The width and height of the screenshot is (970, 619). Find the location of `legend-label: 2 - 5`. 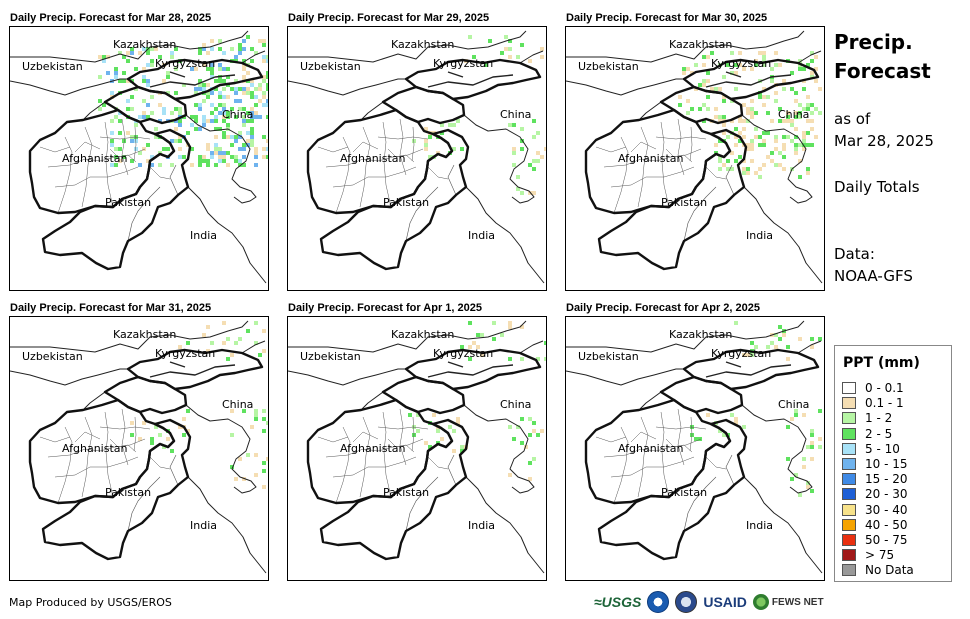

legend-label: 2 - 5 is located at coordinates (879, 433).